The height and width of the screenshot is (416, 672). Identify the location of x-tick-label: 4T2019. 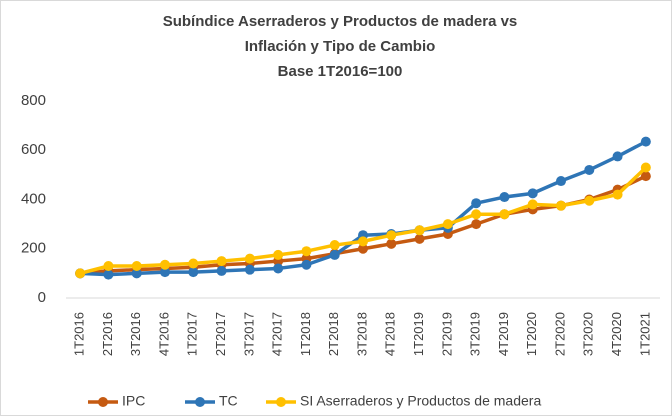
(503, 334).